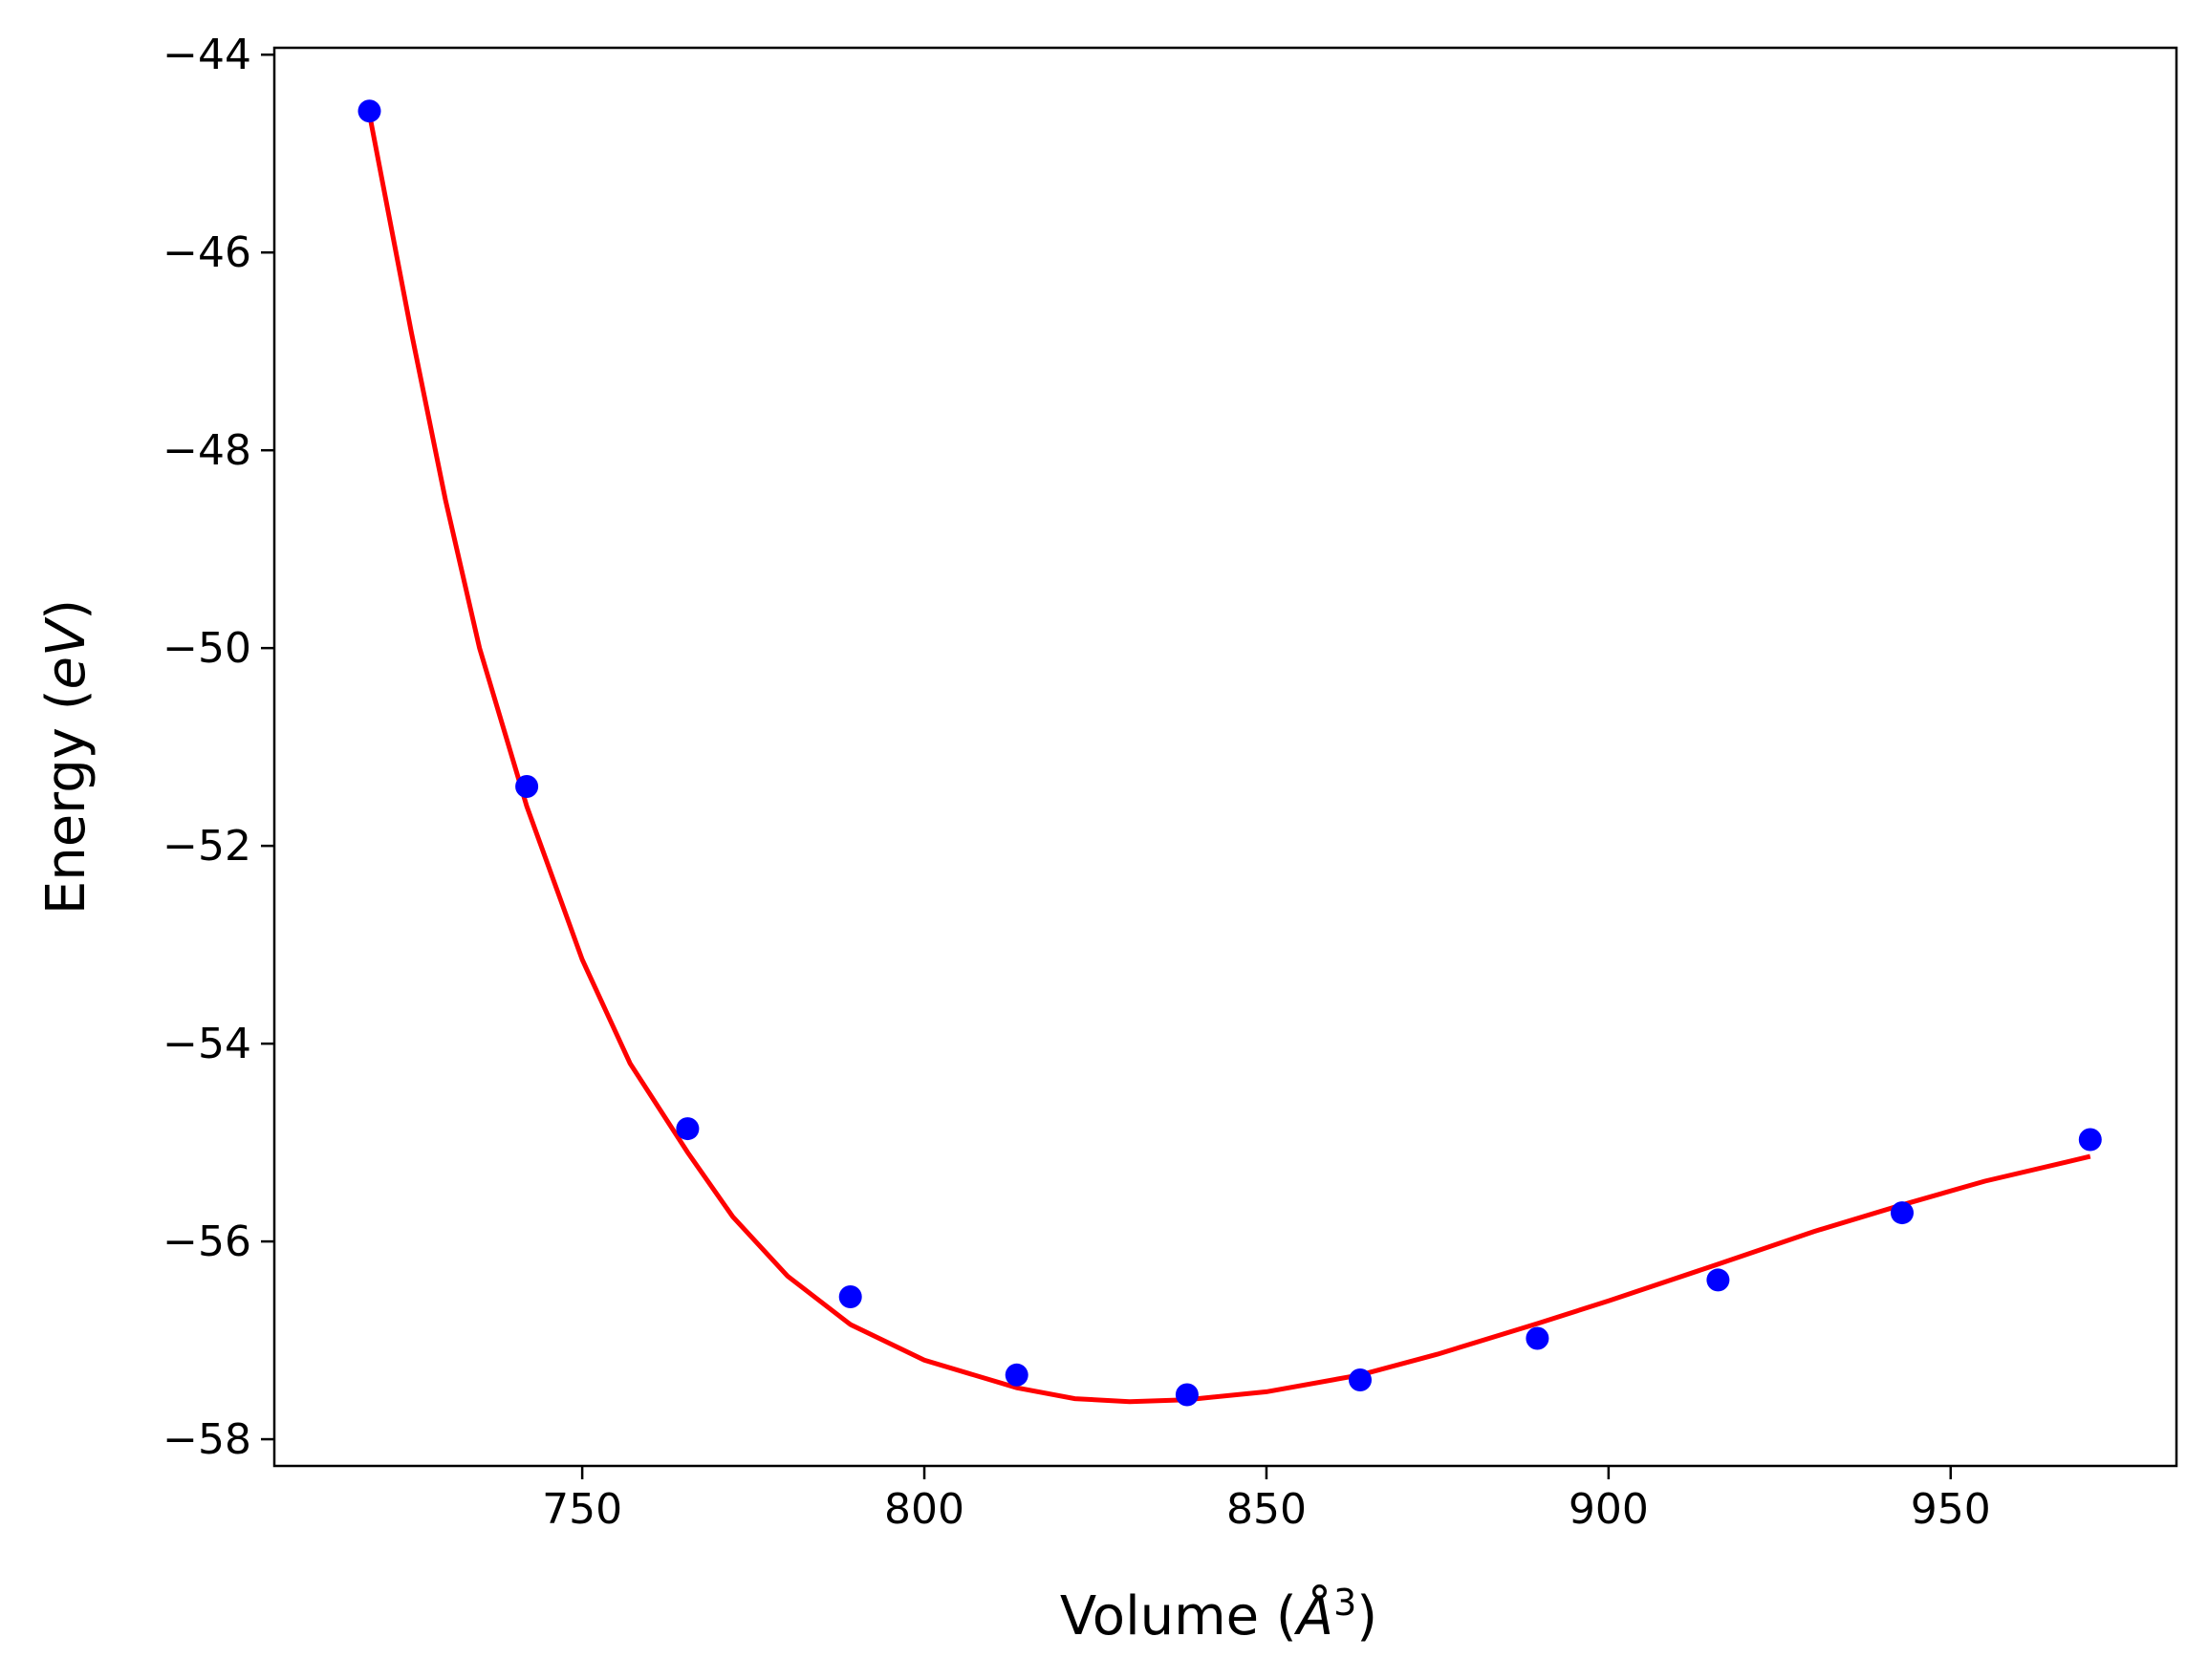 Image resolution: width=2208 pixels, height=1680 pixels. Describe the element at coordinates (206, 1241) in the screenshot. I see `y-tick-label: −56` at that location.